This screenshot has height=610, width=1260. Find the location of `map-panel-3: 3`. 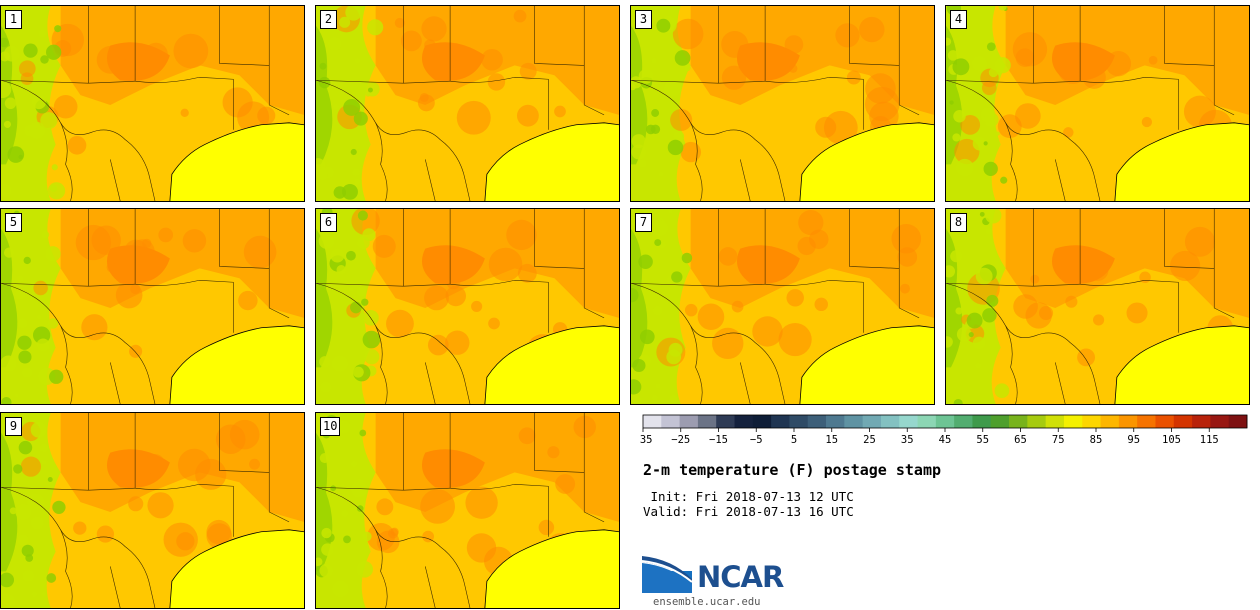

map-panel-3: 3 is located at coordinates (782, 103).